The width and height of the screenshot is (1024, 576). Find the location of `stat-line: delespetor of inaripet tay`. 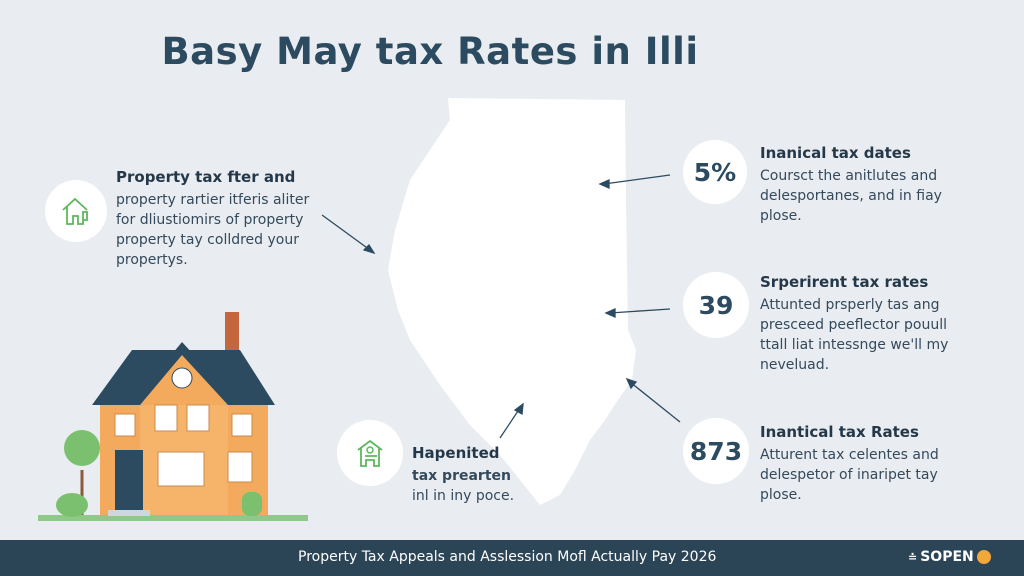

stat-line: delespetor of inaripet tay is located at coordinates (849, 475).